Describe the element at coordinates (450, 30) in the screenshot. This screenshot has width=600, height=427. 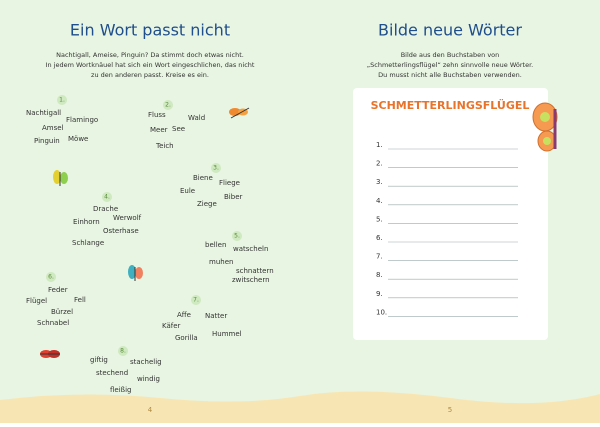
I see `right-title: Bilde neue Wörter` at that location.